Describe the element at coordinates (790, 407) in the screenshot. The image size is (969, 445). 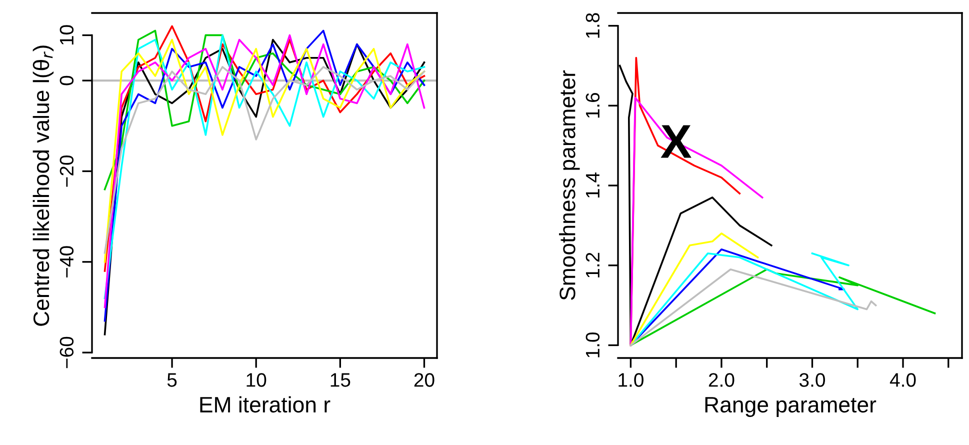
I see `x-axis-title: Range parameter` at that location.